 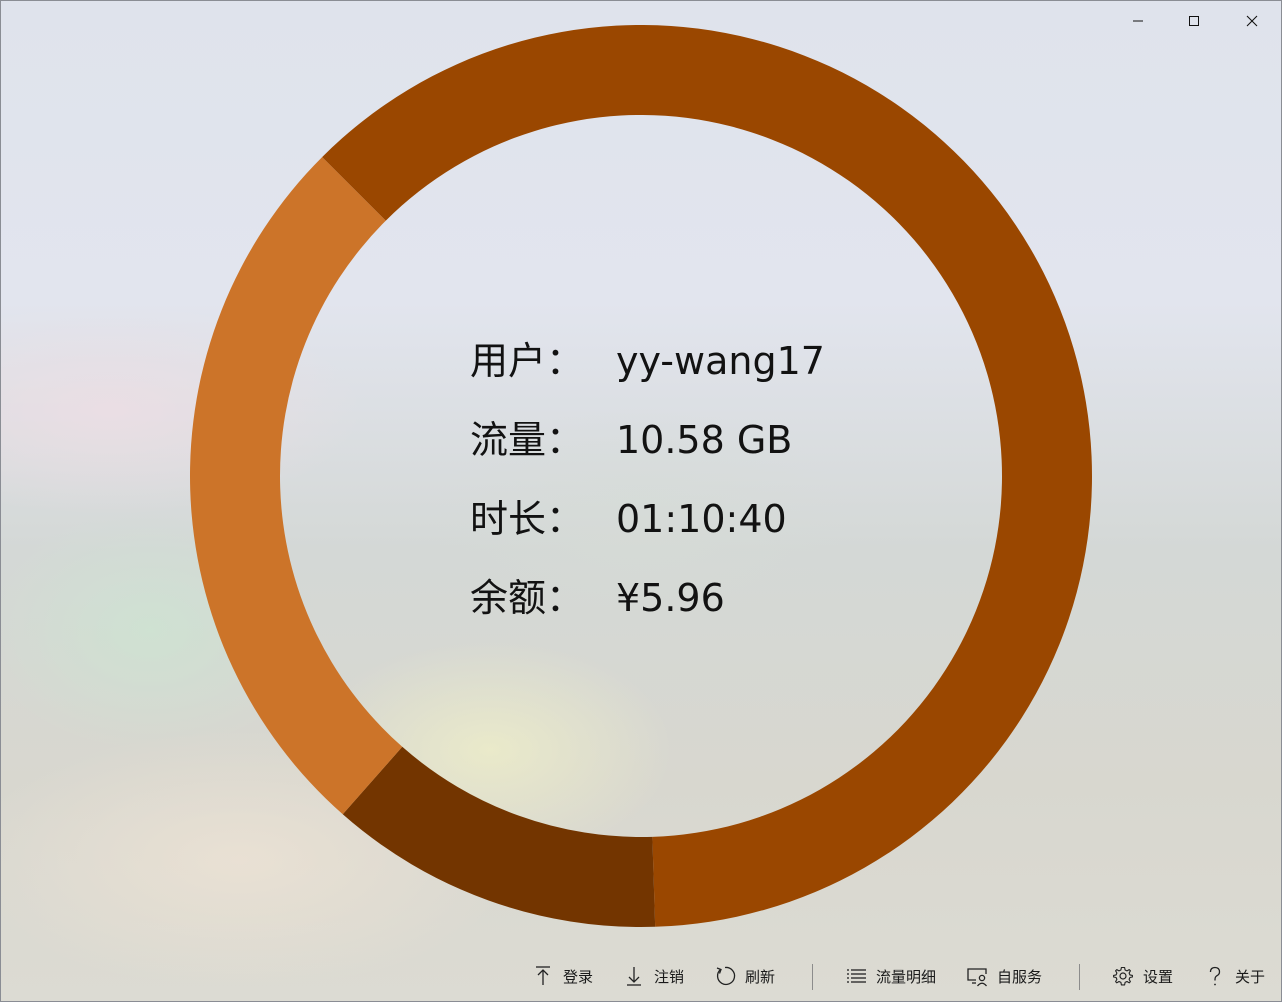 What do you see at coordinates (1142, 976) in the screenshot?
I see `settings-button: 设置` at bounding box center [1142, 976].